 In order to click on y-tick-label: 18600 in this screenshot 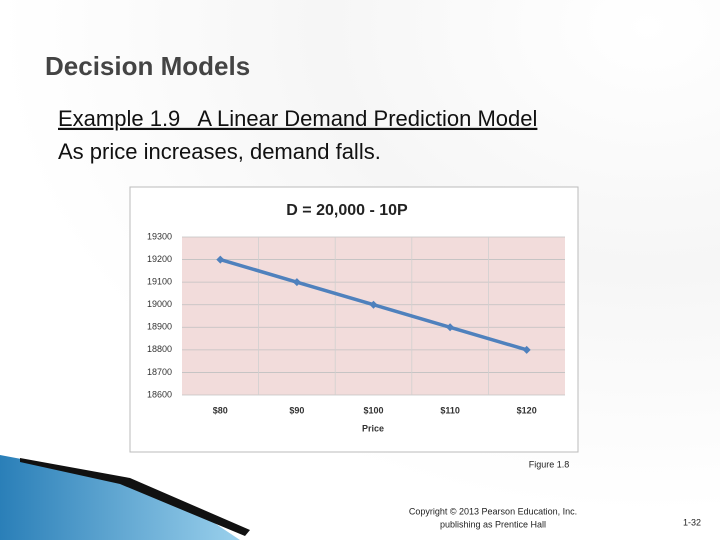, I will do `click(159, 394)`.